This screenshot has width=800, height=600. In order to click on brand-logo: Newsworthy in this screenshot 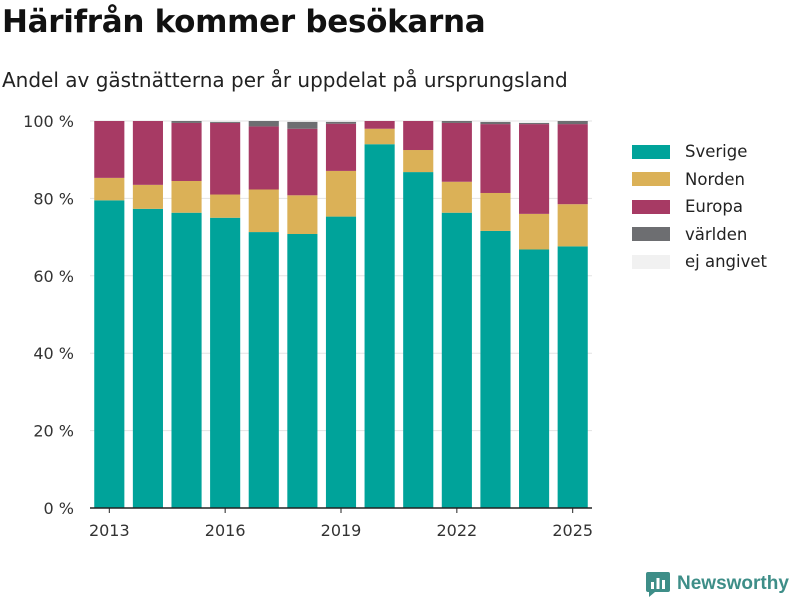, I will do `click(717, 584)`.